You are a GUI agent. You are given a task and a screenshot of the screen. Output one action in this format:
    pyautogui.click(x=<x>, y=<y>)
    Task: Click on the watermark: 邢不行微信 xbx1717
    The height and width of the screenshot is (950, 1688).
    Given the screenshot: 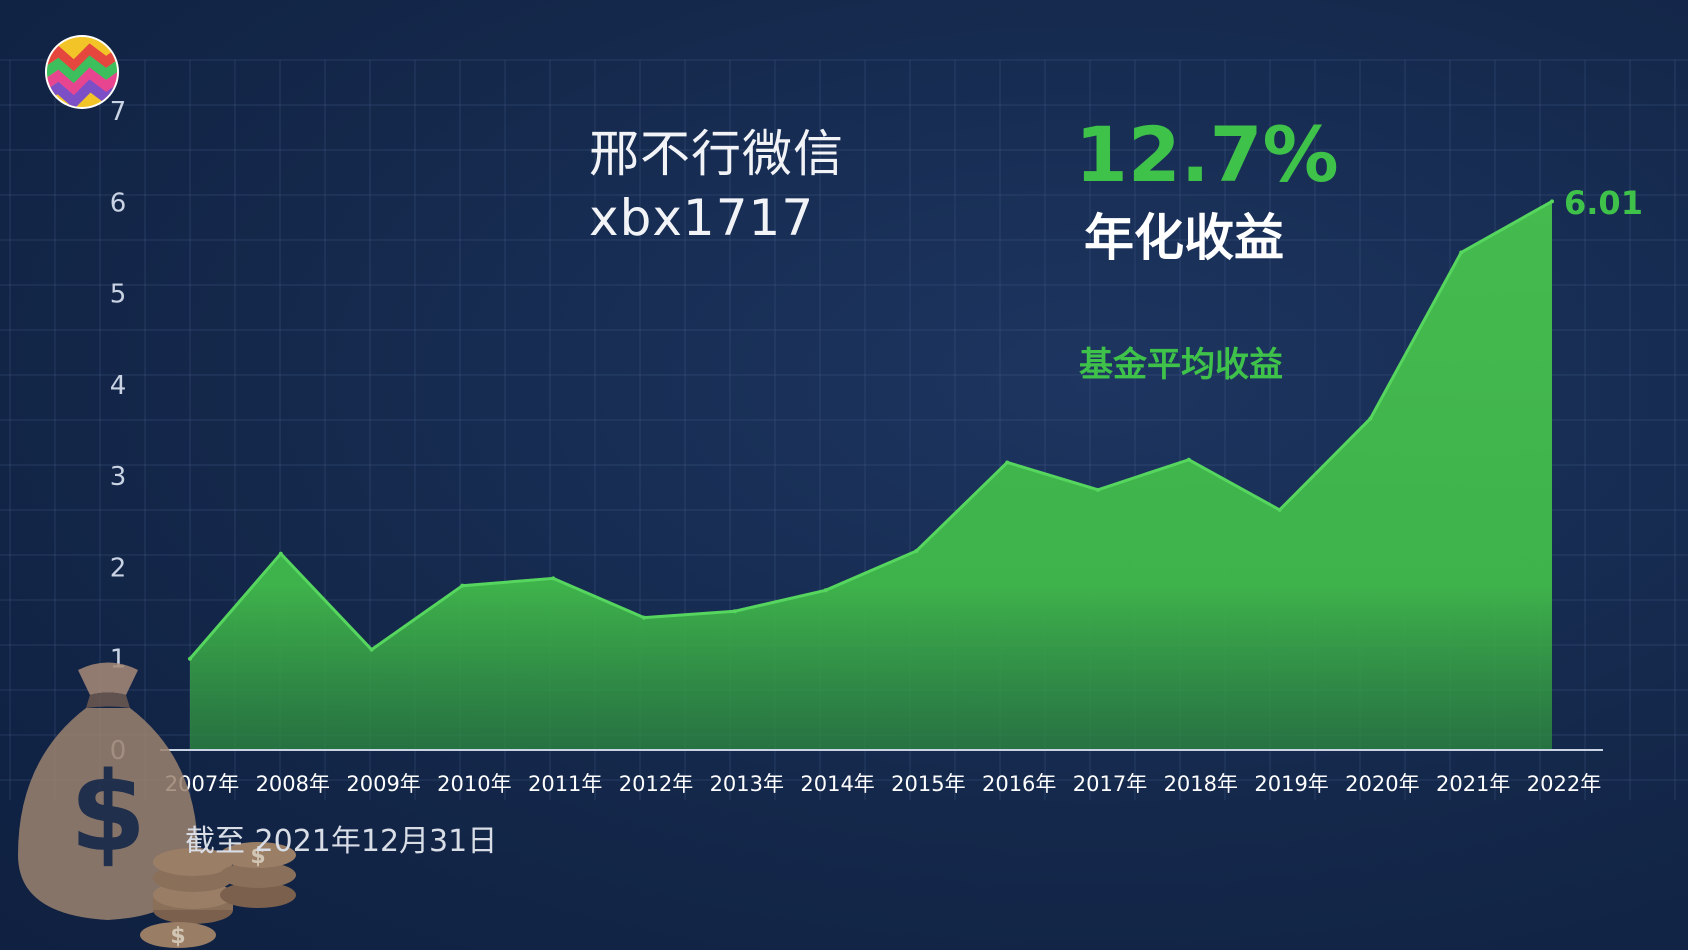 What is the action you would take?
    pyautogui.click(x=716, y=186)
    